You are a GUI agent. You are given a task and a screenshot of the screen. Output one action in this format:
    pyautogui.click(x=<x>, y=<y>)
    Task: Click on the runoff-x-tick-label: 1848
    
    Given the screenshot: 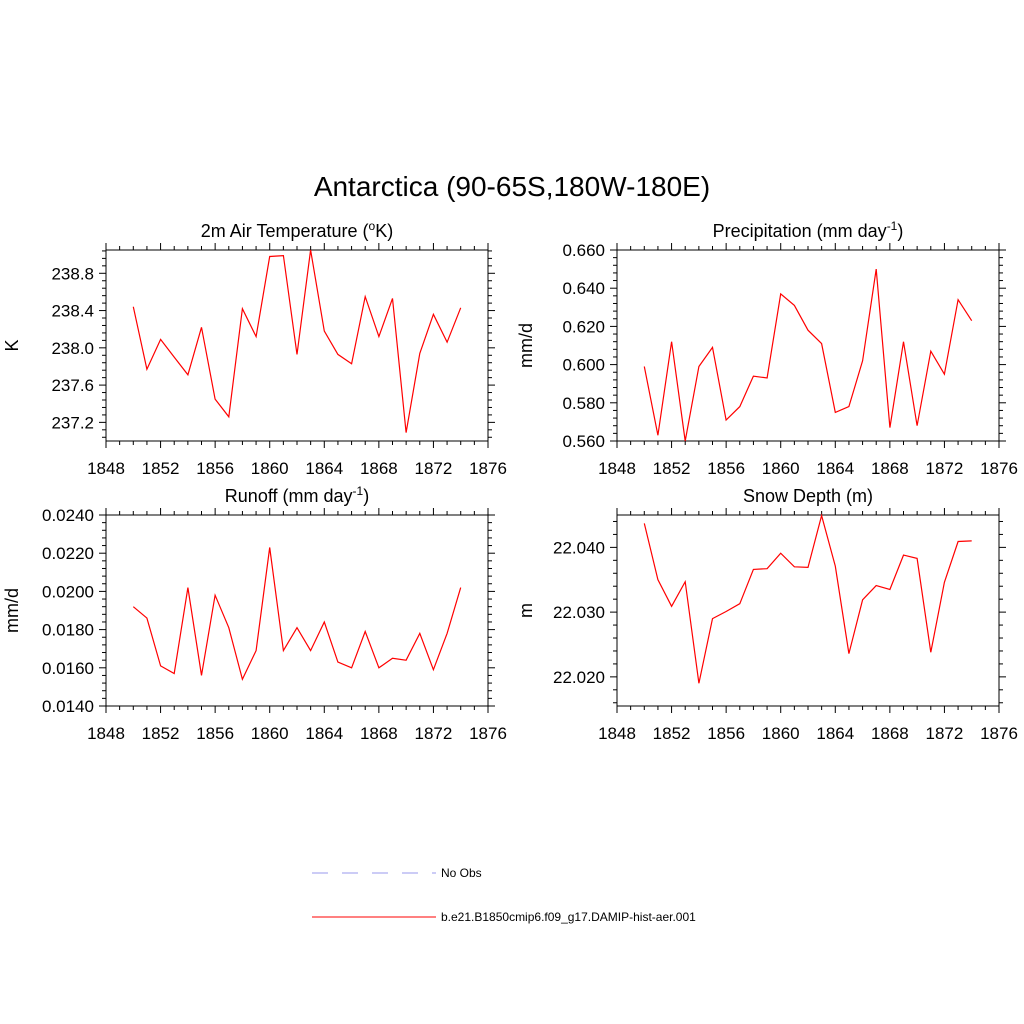 What is the action you would take?
    pyautogui.click(x=106, y=733)
    